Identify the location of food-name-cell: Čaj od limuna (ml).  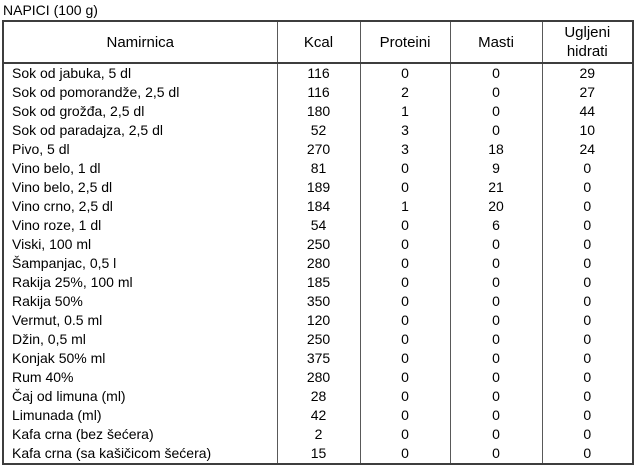
(140, 396).